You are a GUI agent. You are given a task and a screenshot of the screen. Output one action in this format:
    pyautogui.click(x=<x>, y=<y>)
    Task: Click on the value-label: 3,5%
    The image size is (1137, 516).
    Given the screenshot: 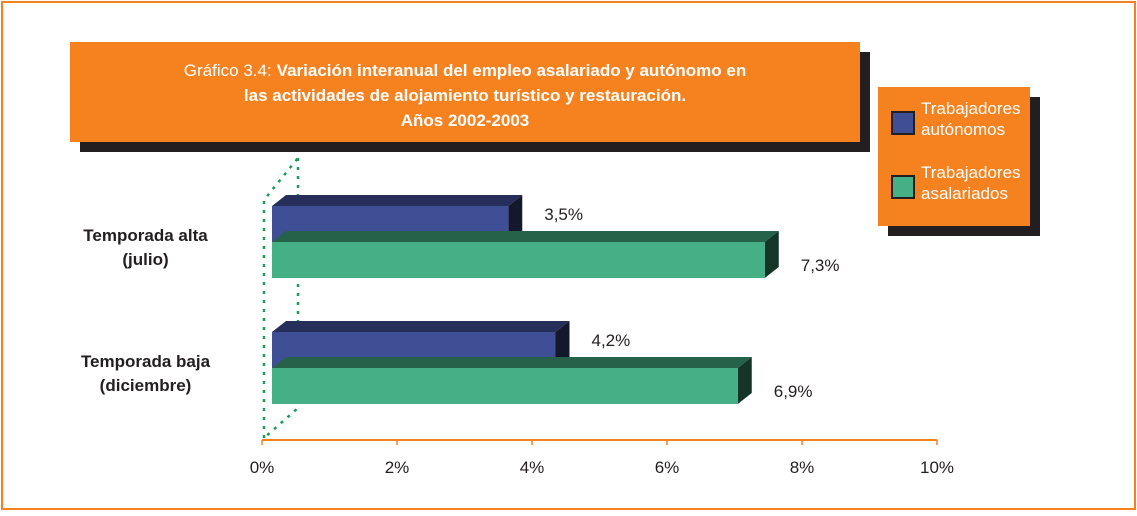 What is the action you would take?
    pyautogui.click(x=563, y=214)
    